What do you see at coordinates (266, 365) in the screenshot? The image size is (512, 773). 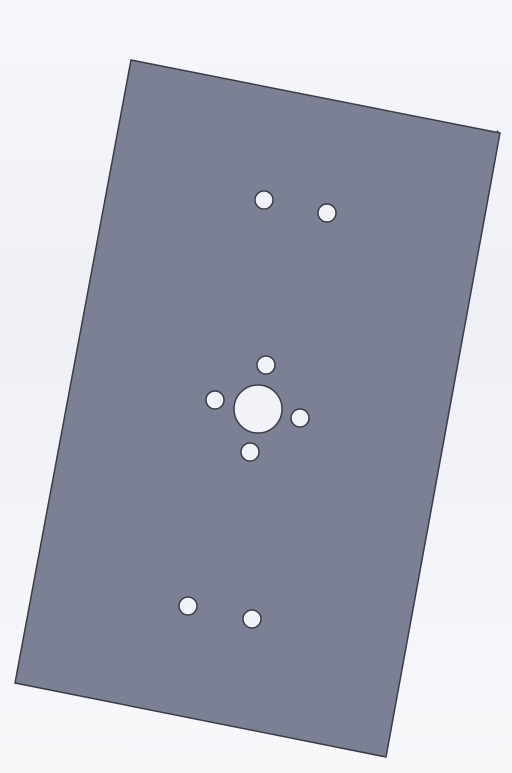 I see `hole-motor-top` at bounding box center [266, 365].